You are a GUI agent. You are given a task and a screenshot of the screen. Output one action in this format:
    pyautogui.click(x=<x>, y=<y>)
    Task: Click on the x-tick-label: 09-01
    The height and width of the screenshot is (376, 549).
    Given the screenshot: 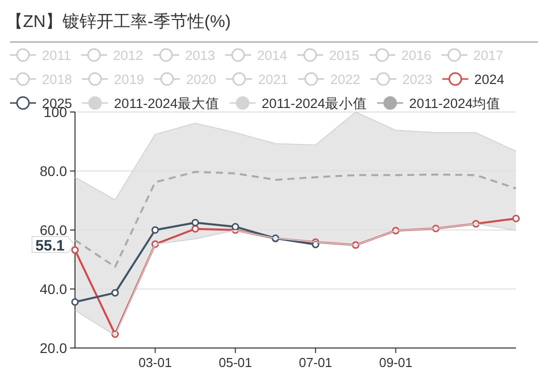 What is the action you would take?
    pyautogui.click(x=395, y=362)
    